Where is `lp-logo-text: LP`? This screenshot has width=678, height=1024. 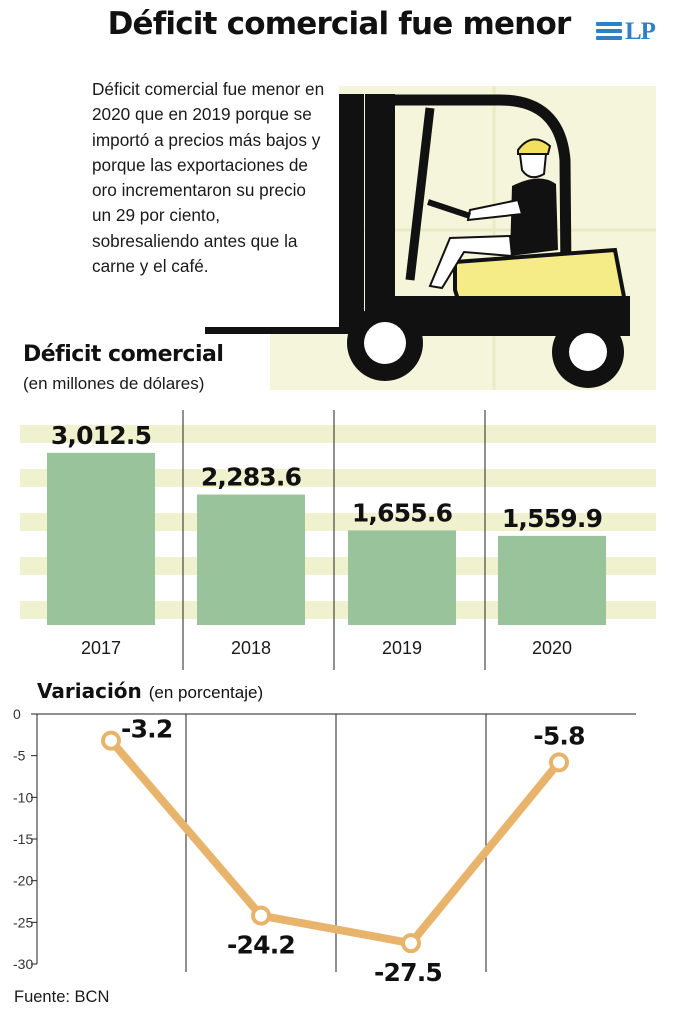 lp-logo-text: LP is located at coordinates (640, 31).